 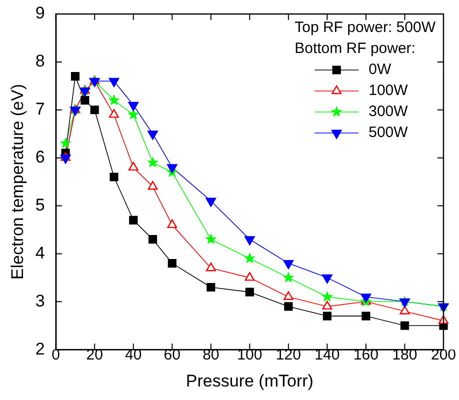 What do you see at coordinates (40, 13) in the screenshot?
I see `y-tick-label: 9` at bounding box center [40, 13].